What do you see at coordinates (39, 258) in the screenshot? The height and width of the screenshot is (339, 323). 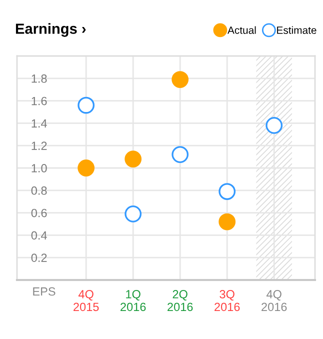 I see `y-tick-label: 0.2` at bounding box center [39, 258].